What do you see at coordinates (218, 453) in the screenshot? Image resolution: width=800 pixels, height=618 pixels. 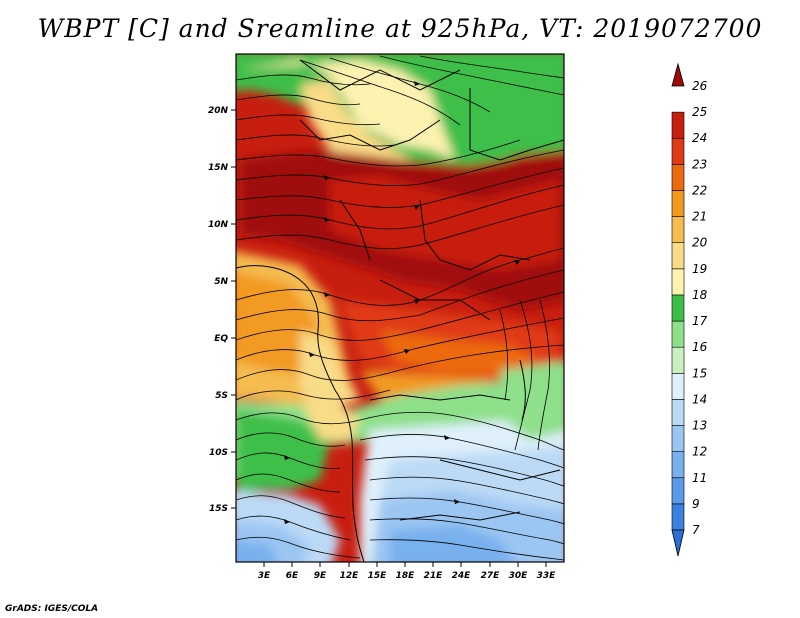 I see `lat-tick-label: 10S` at bounding box center [218, 453].